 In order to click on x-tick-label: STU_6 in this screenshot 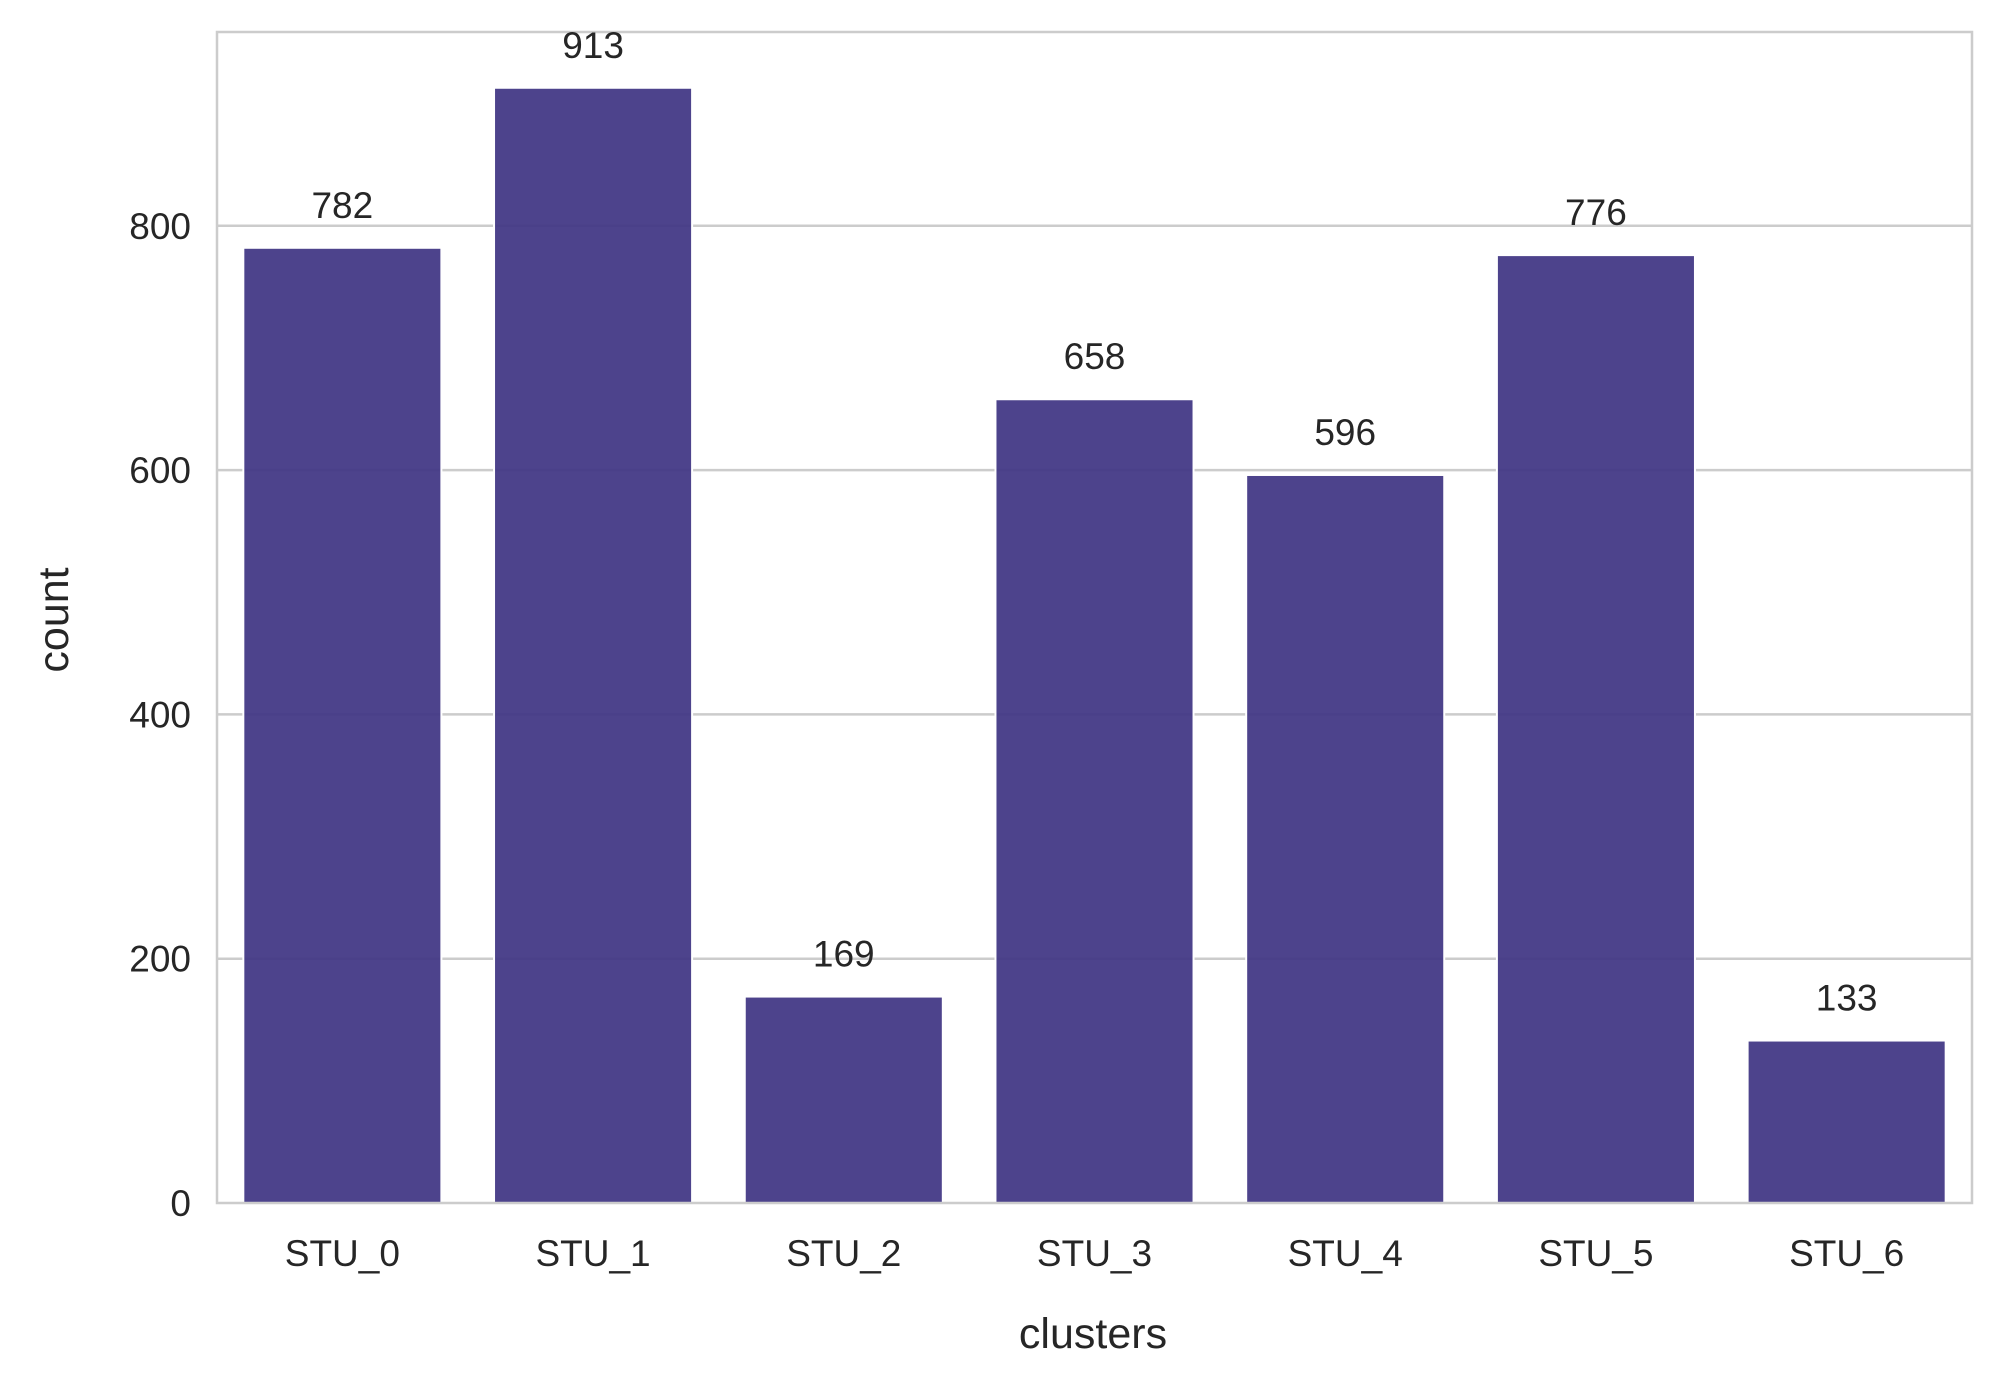, I will do `click(1846, 1253)`.